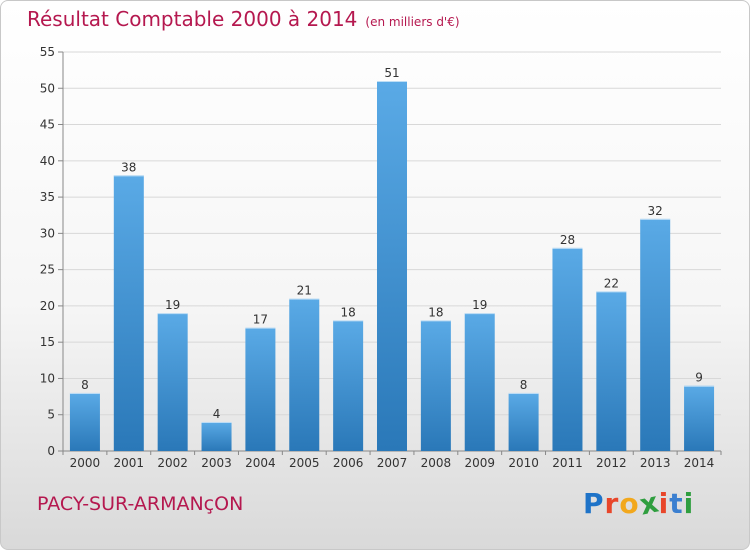  What do you see at coordinates (47, 233) in the screenshot?
I see `y-tick-label: 30` at bounding box center [47, 233].